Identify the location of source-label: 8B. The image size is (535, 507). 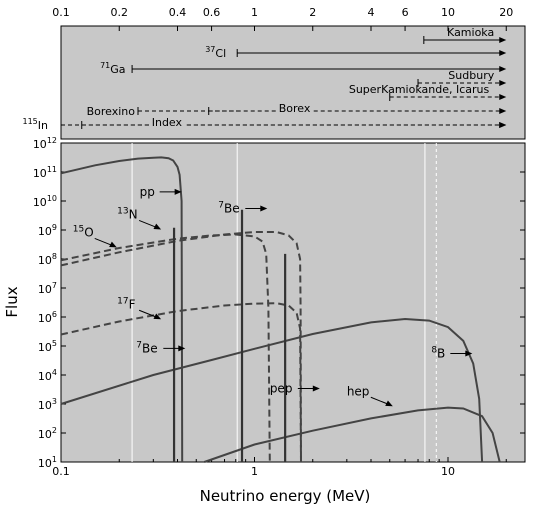
(438, 353).